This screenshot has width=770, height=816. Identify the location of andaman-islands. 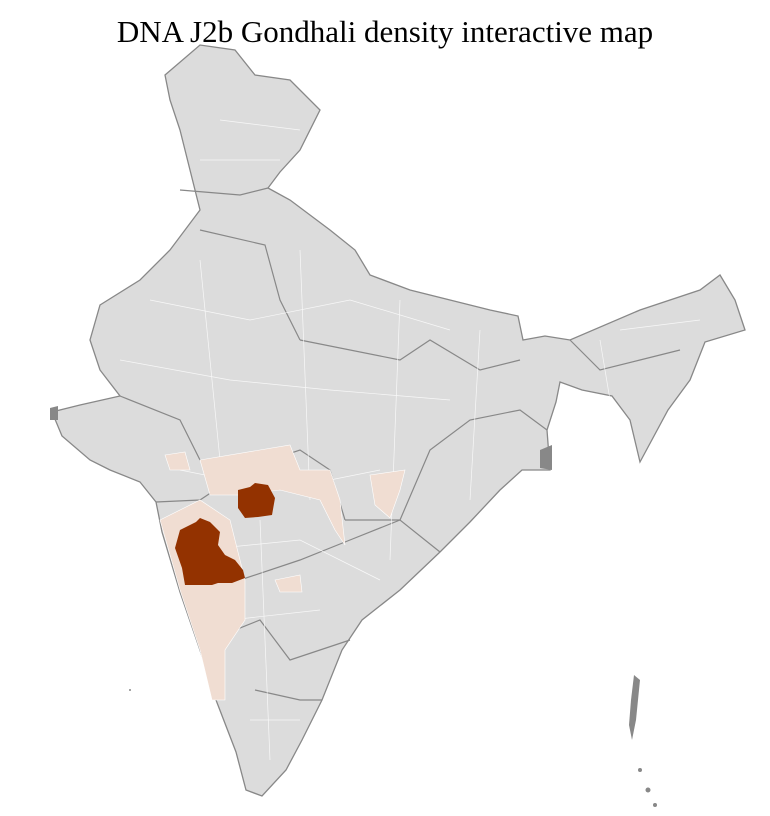
(634, 707).